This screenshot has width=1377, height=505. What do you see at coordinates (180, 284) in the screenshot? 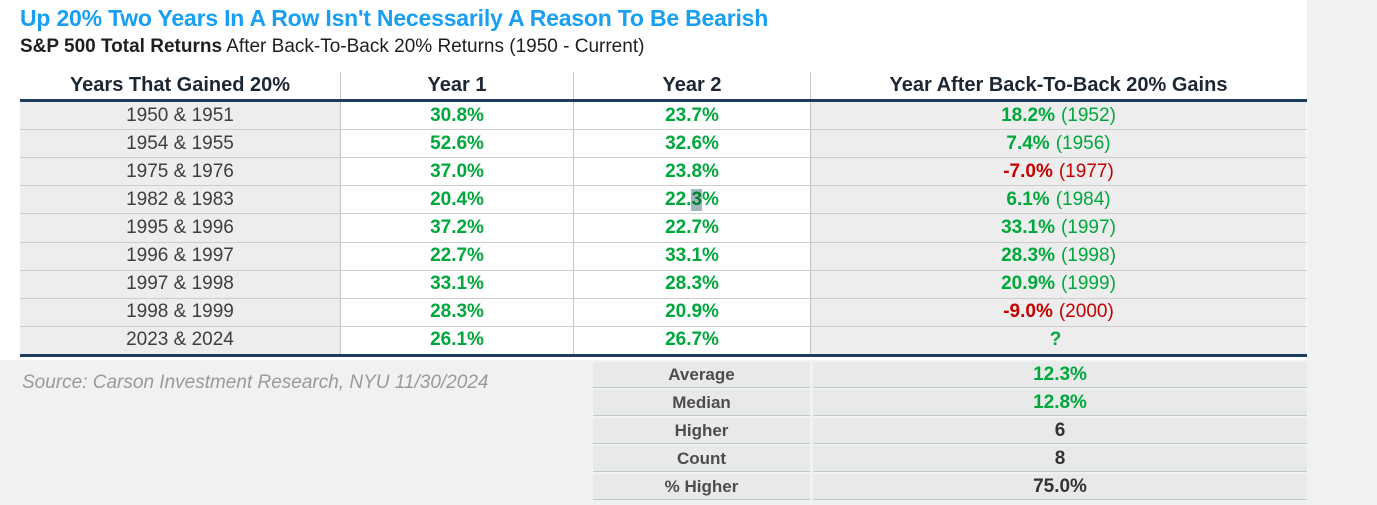
I see `cell-years: 1997 & 1998` at bounding box center [180, 284].